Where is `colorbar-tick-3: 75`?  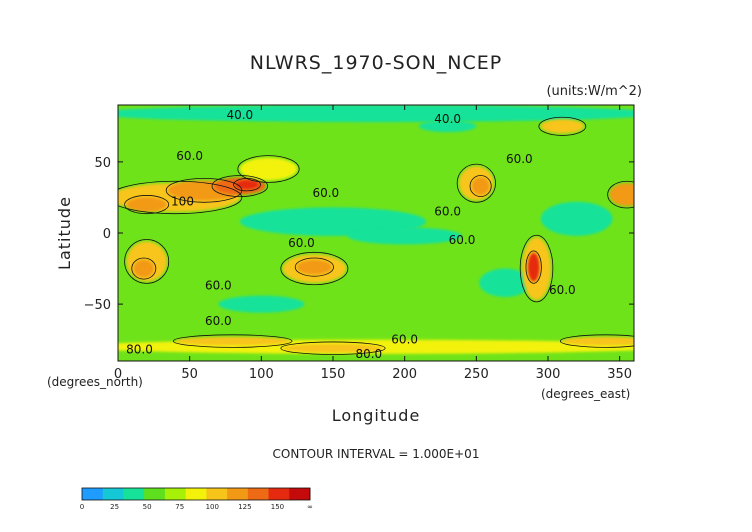 colorbar-tick-3: 75 is located at coordinates (179, 507).